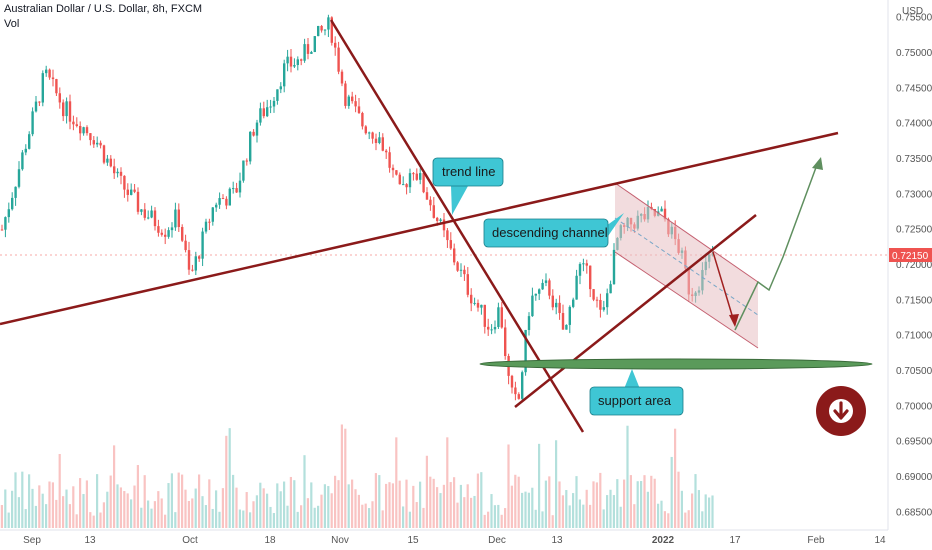  What do you see at coordinates (190, 540) in the screenshot?
I see `time-tick-label: Oct` at bounding box center [190, 540].